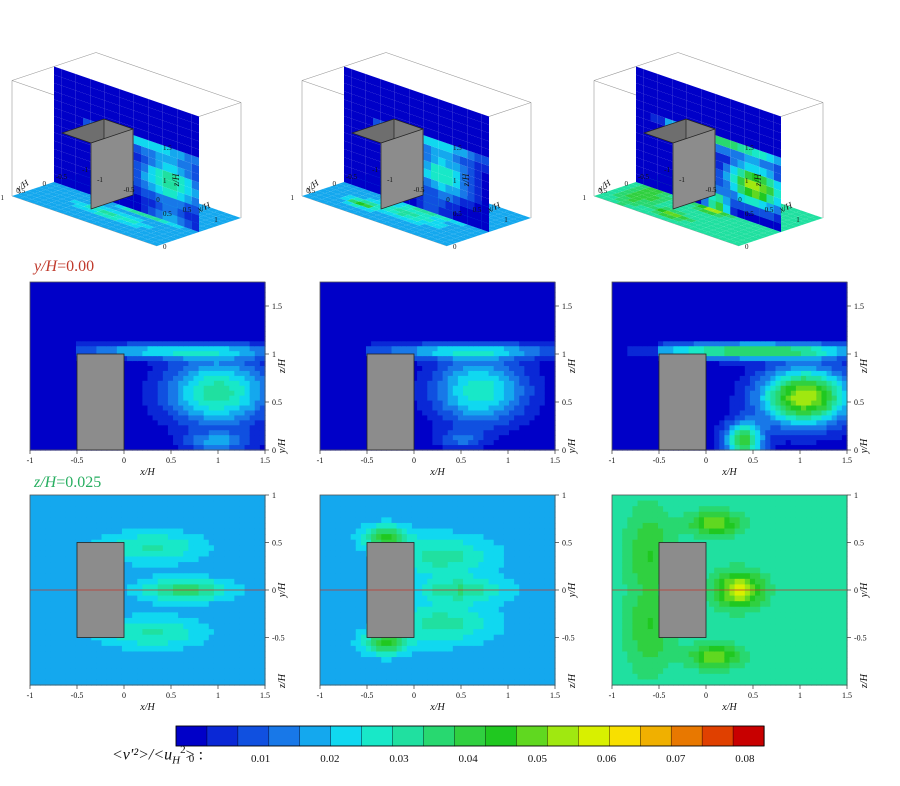 The height and width of the screenshot is (786, 900). Describe the element at coordinates (607, 759) in the screenshot. I see `colorbar-tick-label: 0.06` at that location.